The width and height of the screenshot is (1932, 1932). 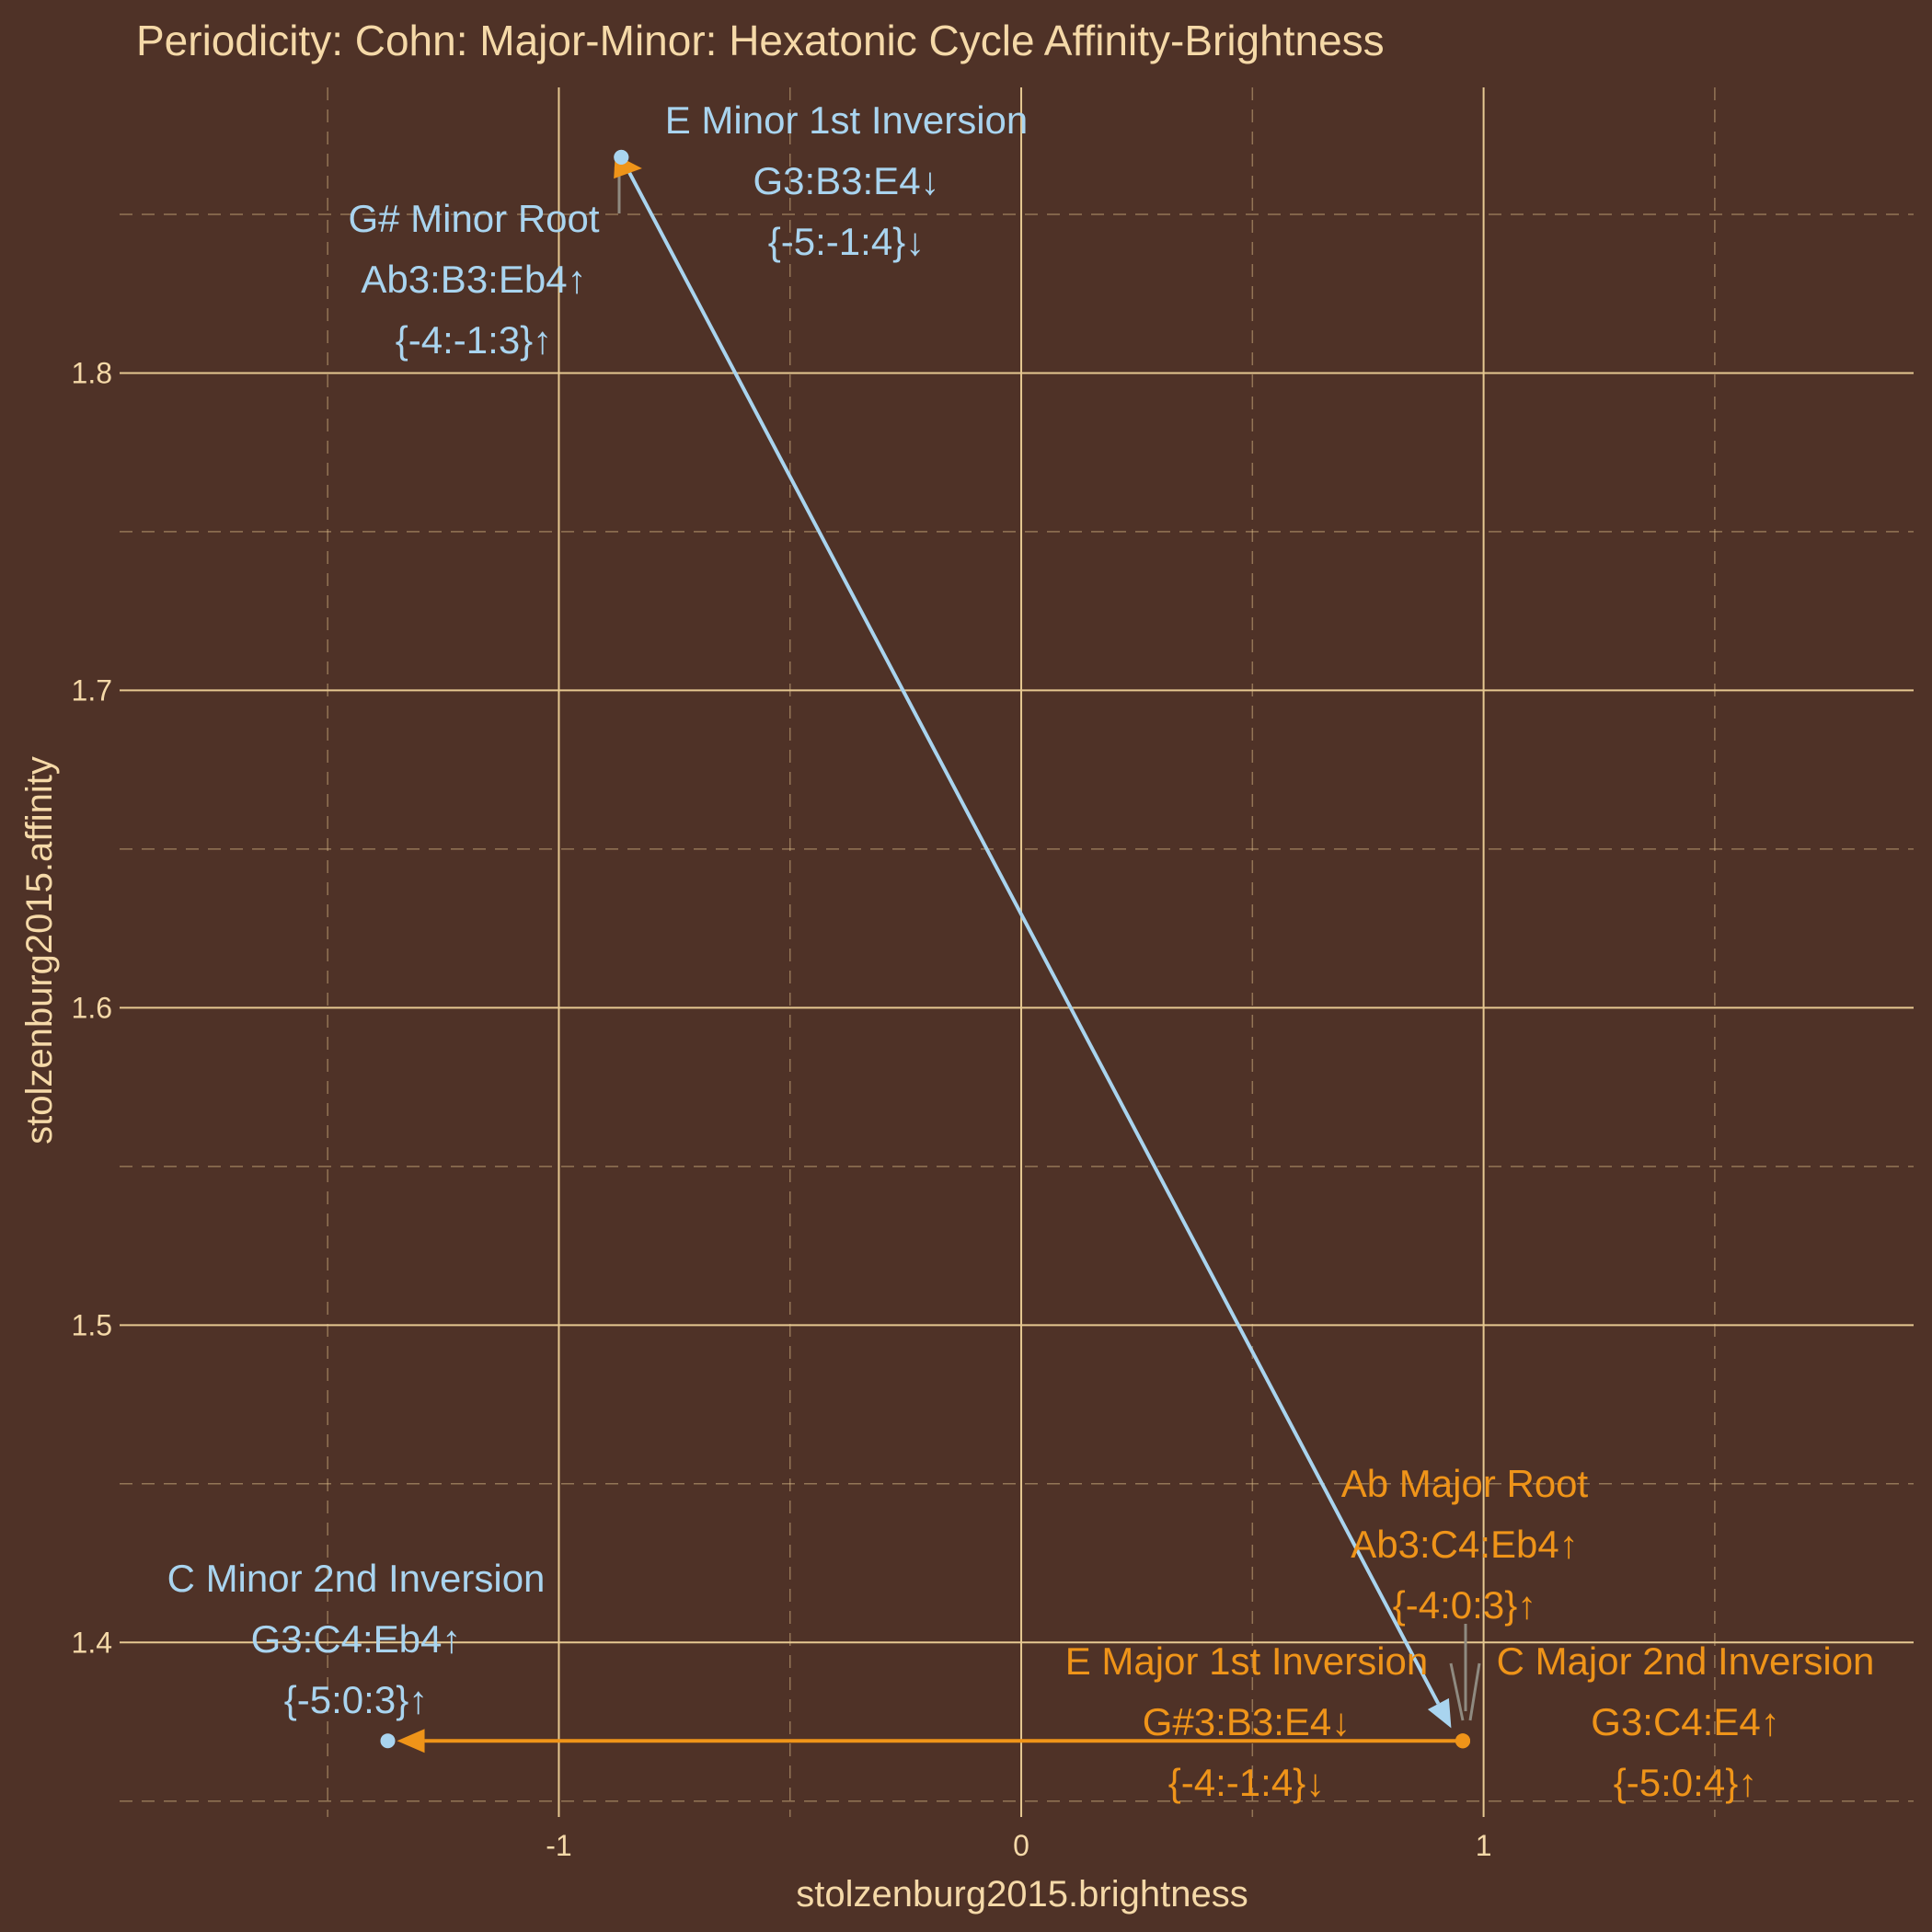 What do you see at coordinates (1484, 1845) in the screenshot?
I see `x-tick-label: 1` at bounding box center [1484, 1845].